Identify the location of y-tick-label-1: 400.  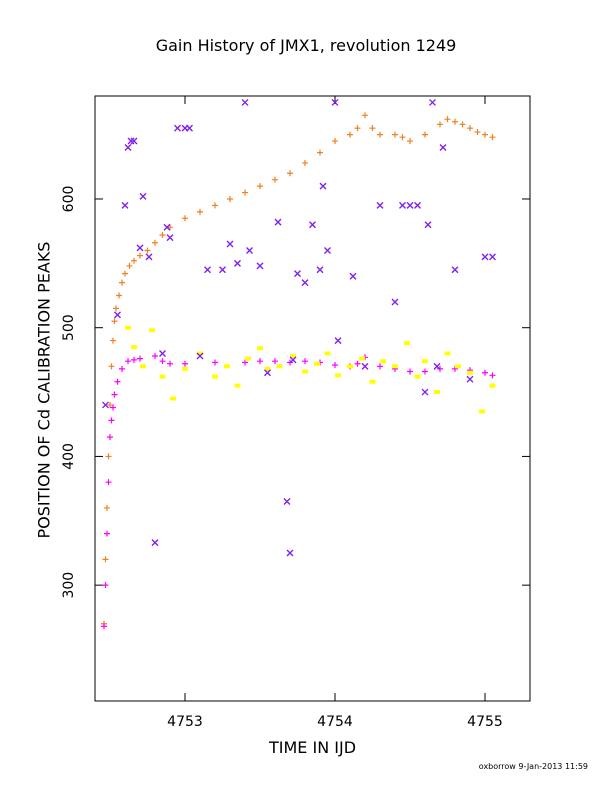
(69, 456).